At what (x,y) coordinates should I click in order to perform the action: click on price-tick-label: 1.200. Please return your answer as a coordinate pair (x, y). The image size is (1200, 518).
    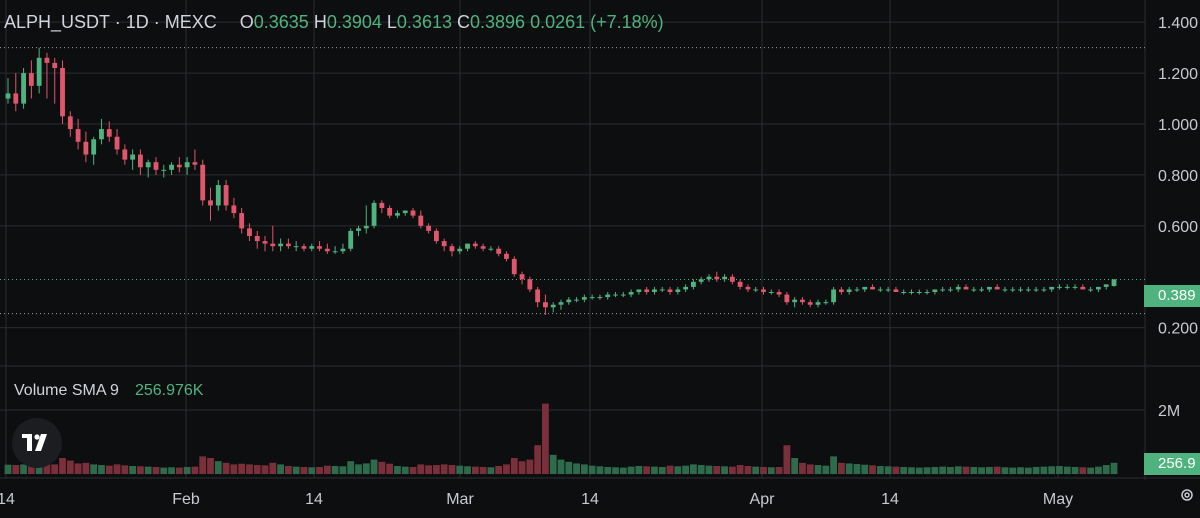
    Looking at the image, I should click on (1178, 74).